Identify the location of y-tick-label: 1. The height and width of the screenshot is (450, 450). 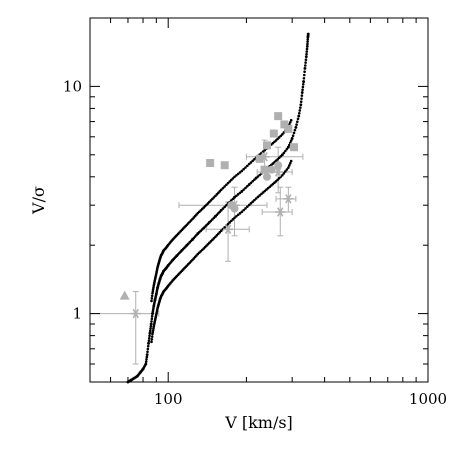
(77, 314).